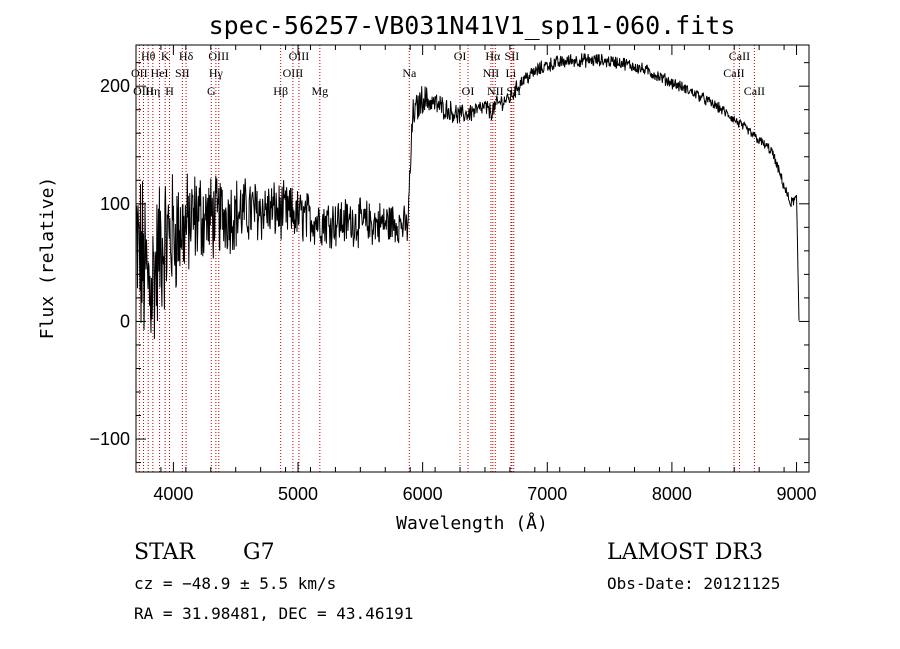  What do you see at coordinates (165, 56) in the screenshot?
I see `spectral-line-label: K` at bounding box center [165, 56].